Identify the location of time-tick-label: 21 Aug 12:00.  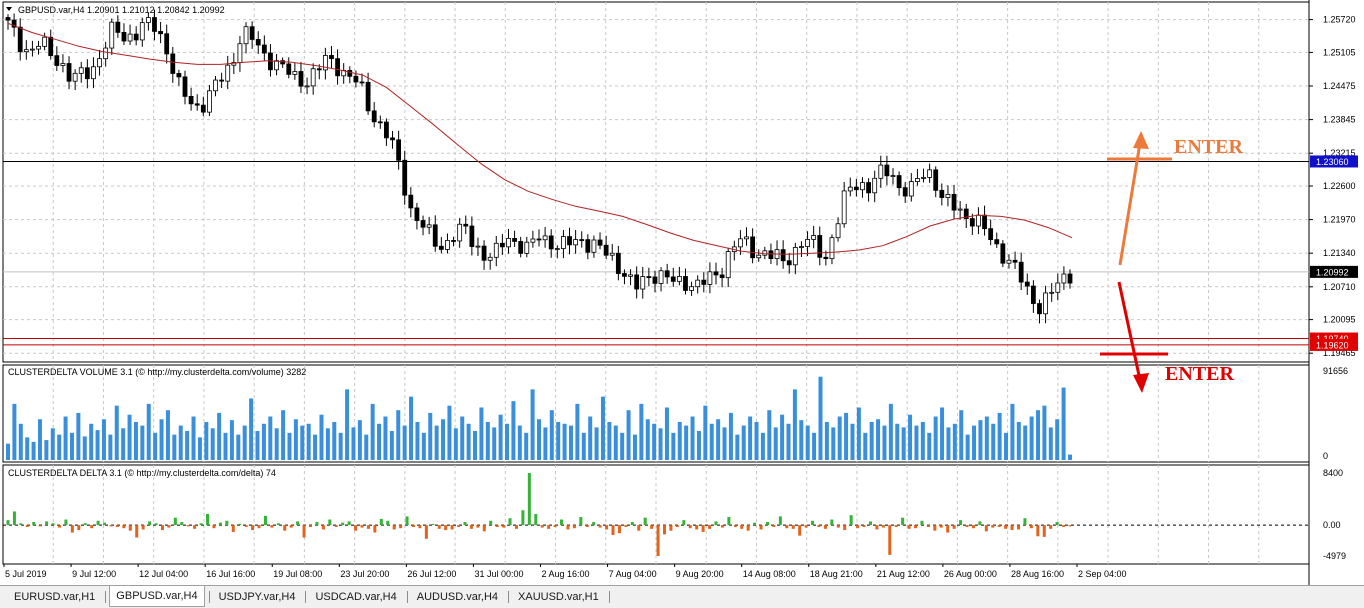
(903, 574).